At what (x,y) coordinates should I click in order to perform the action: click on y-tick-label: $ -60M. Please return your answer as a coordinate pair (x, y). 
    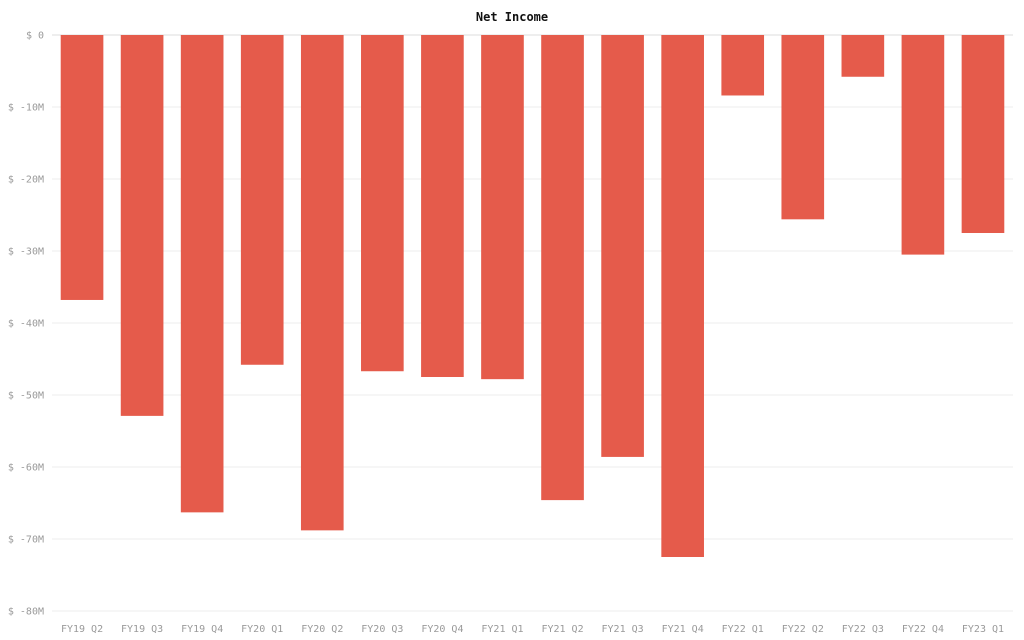
    Looking at the image, I should click on (26, 468).